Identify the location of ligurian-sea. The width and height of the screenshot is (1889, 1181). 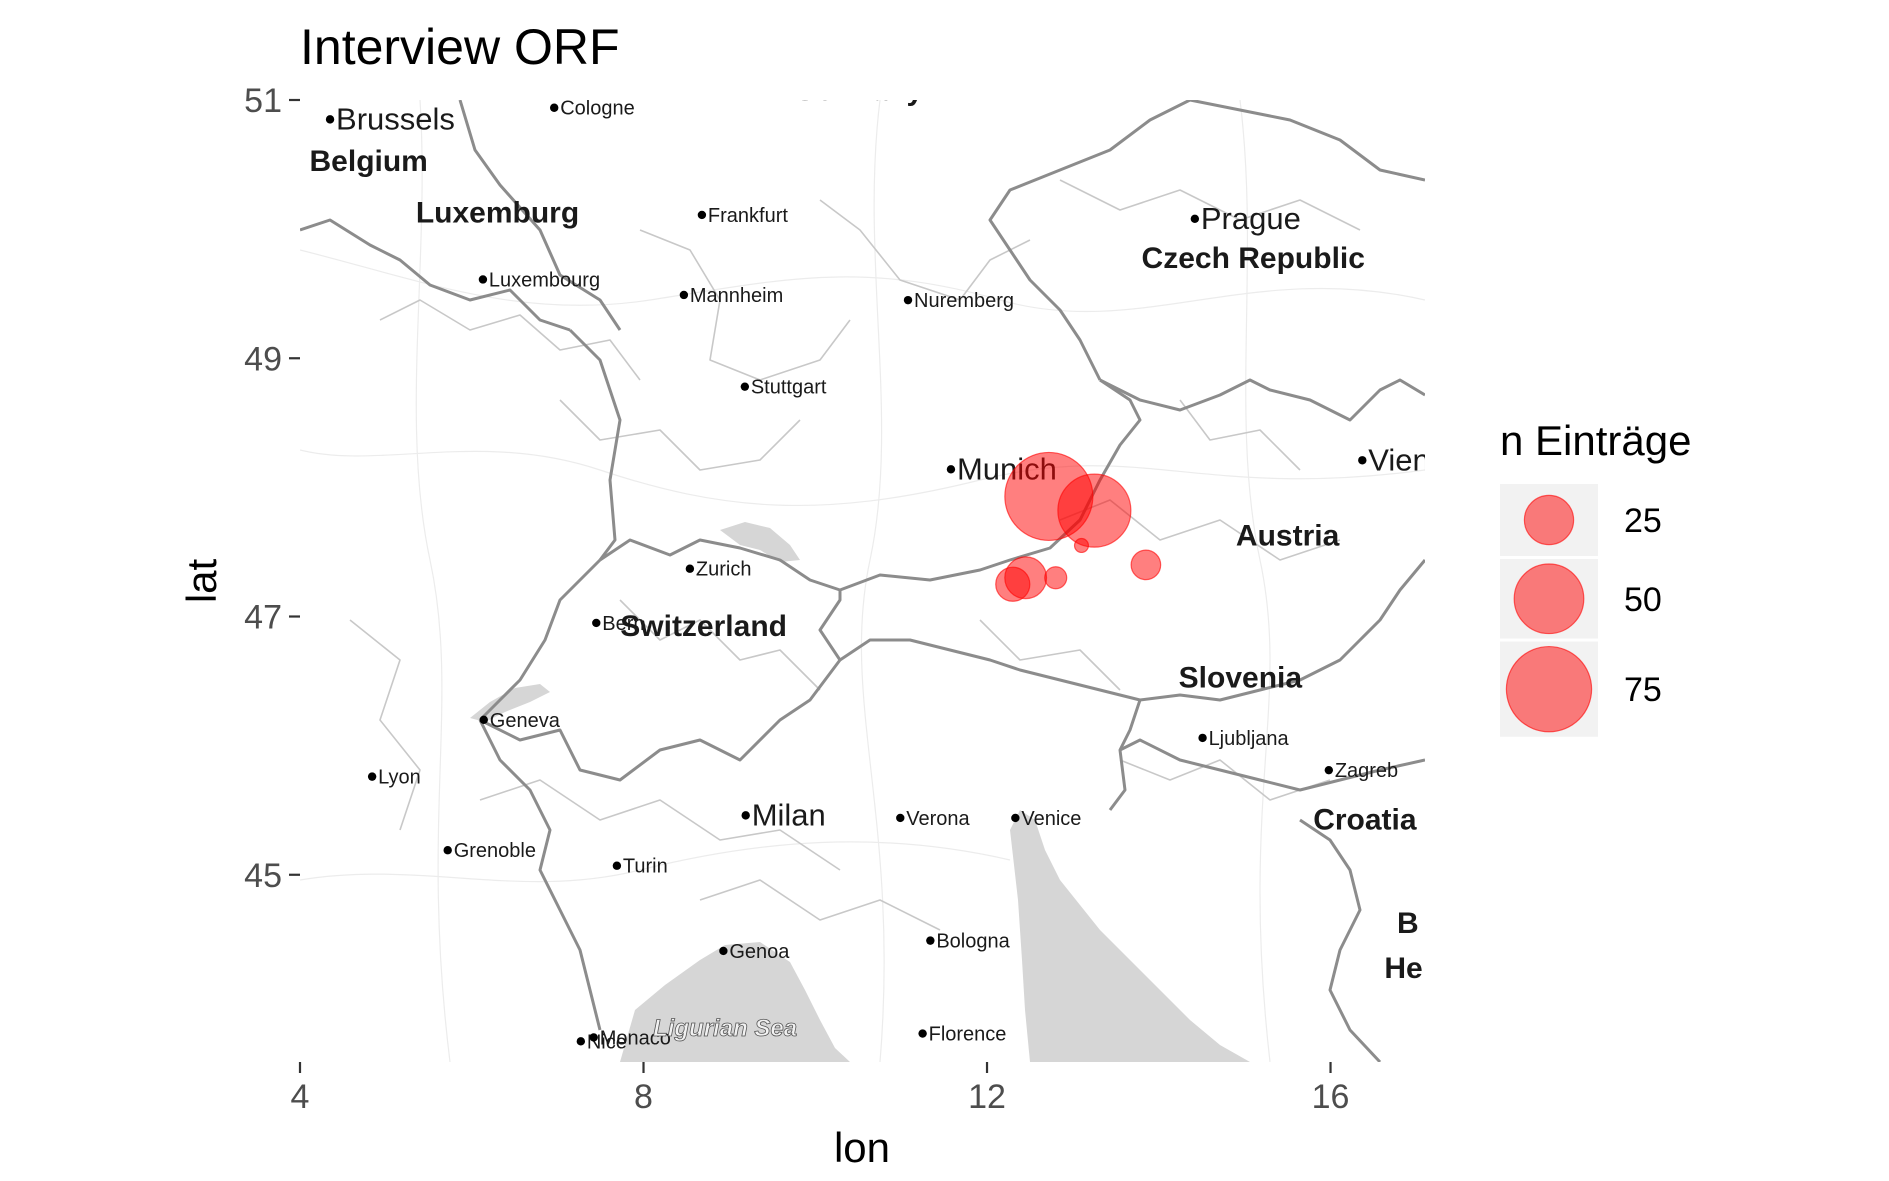
(735, 1002).